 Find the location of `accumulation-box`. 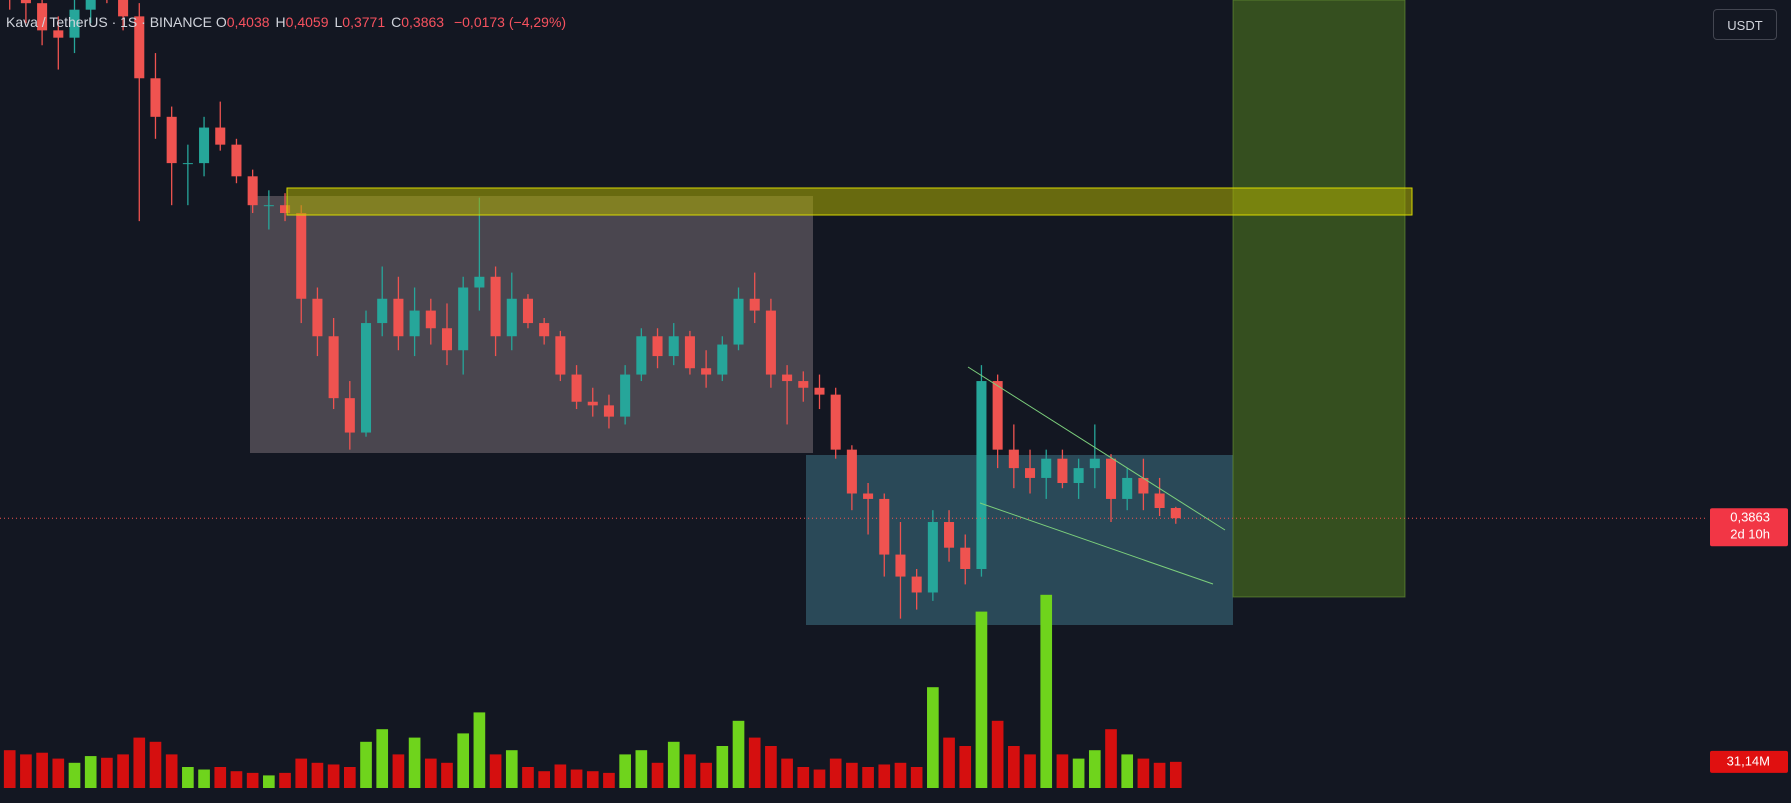

accumulation-box is located at coordinates (1019, 540).